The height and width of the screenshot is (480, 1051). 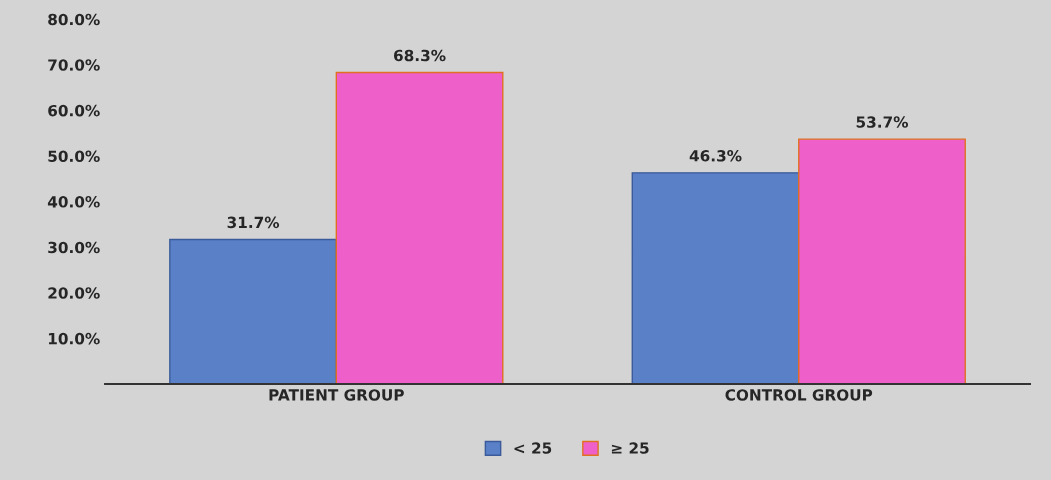 What do you see at coordinates (336, 395) in the screenshot?
I see `x-tick-label: PATIENT GROUP` at bounding box center [336, 395].